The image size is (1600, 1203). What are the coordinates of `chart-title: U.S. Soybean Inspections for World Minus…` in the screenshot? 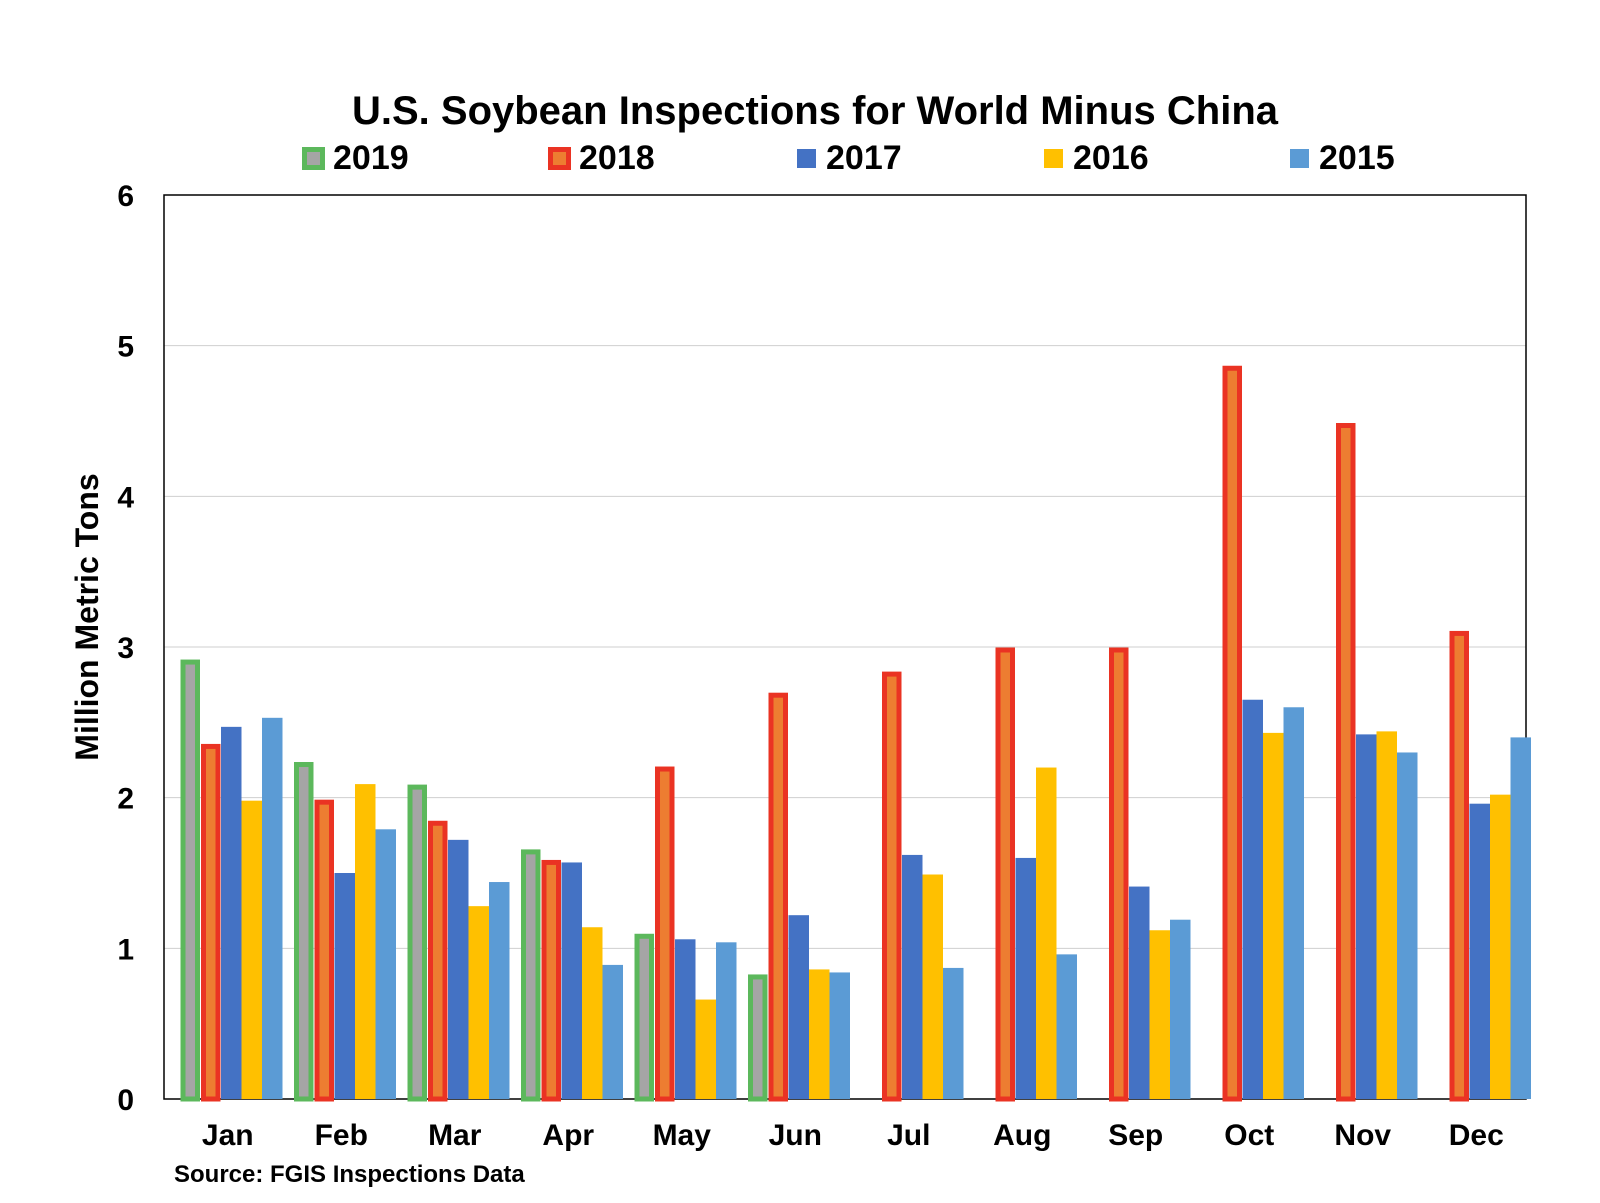 It's located at (815, 111).